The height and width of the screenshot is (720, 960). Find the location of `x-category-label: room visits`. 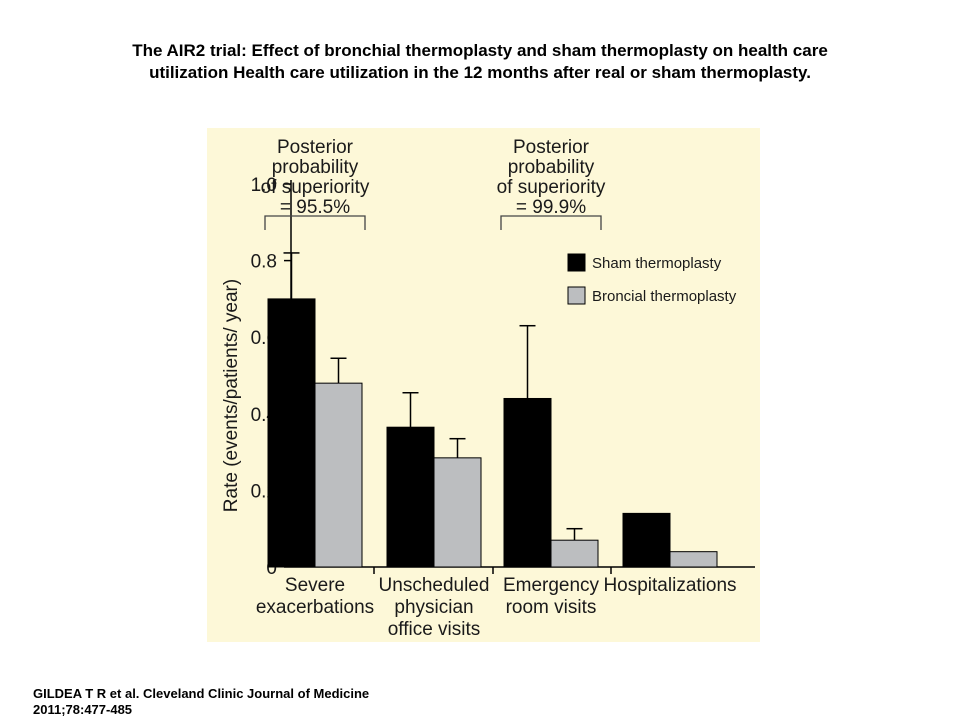

x-category-label: room visits is located at coordinates (551, 607).